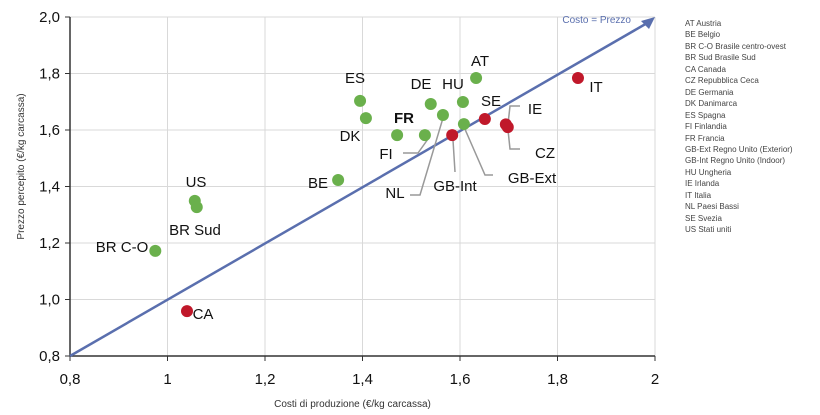 The height and width of the screenshot is (415, 820). What do you see at coordinates (648, 23) in the screenshot?
I see `arrow-head-icon` at bounding box center [648, 23].